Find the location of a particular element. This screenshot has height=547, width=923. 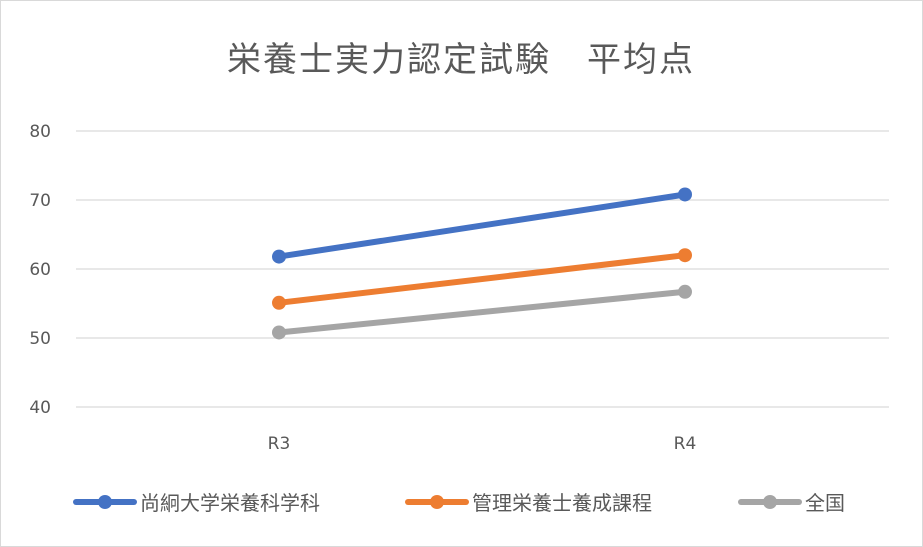

y-tick-label: 40 is located at coordinates (40, 408).